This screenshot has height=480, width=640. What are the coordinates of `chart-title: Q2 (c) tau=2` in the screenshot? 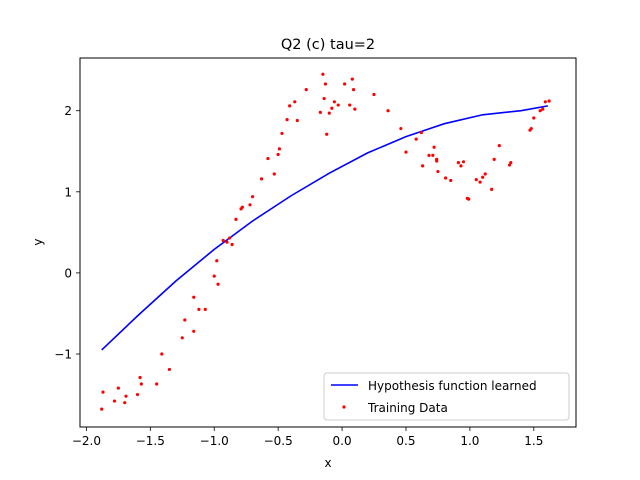 It's located at (328, 45).